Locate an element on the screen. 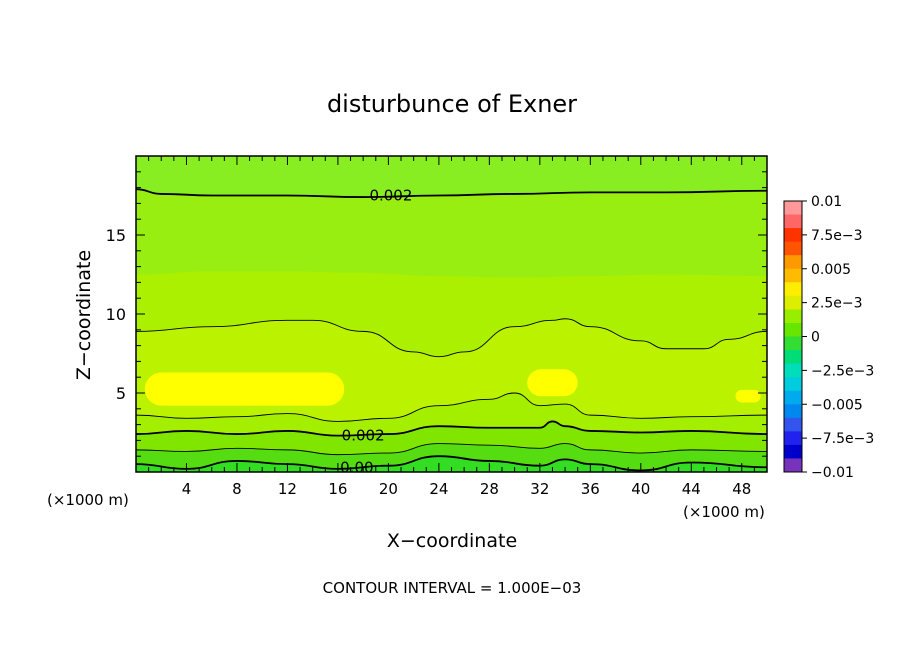 The image size is (904, 654). x-tick-label: 28 is located at coordinates (489, 489).